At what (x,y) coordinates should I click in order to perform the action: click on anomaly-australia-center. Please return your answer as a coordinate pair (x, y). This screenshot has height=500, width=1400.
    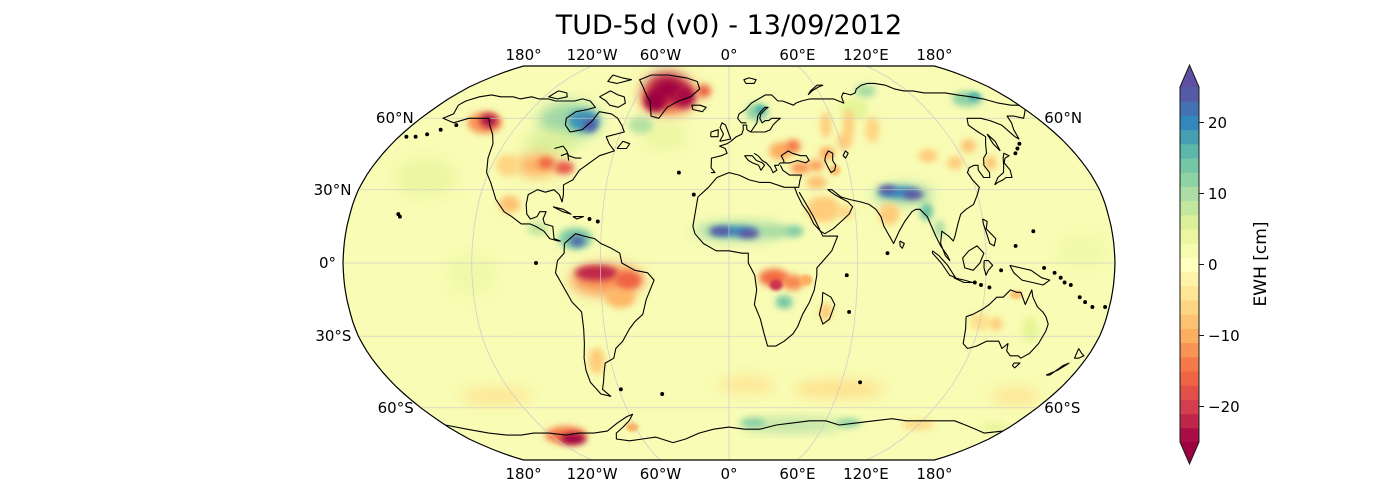
    Looking at the image, I should click on (996, 324).